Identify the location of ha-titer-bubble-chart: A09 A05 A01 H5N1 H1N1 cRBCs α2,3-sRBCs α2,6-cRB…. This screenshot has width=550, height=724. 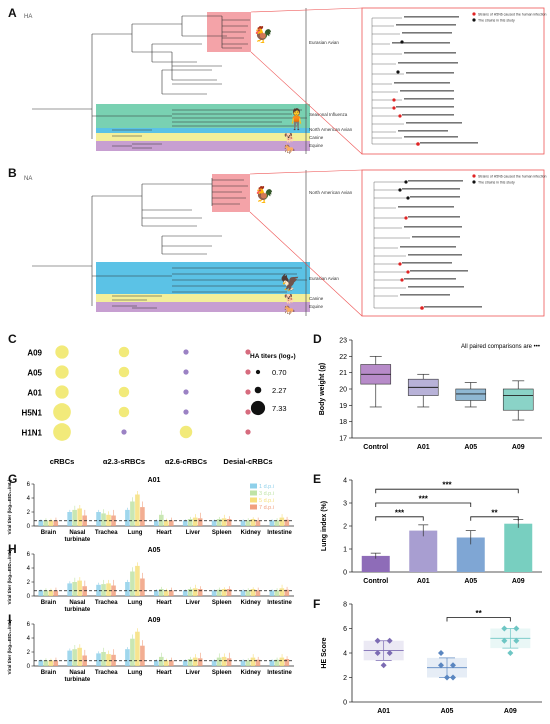
(159, 404).